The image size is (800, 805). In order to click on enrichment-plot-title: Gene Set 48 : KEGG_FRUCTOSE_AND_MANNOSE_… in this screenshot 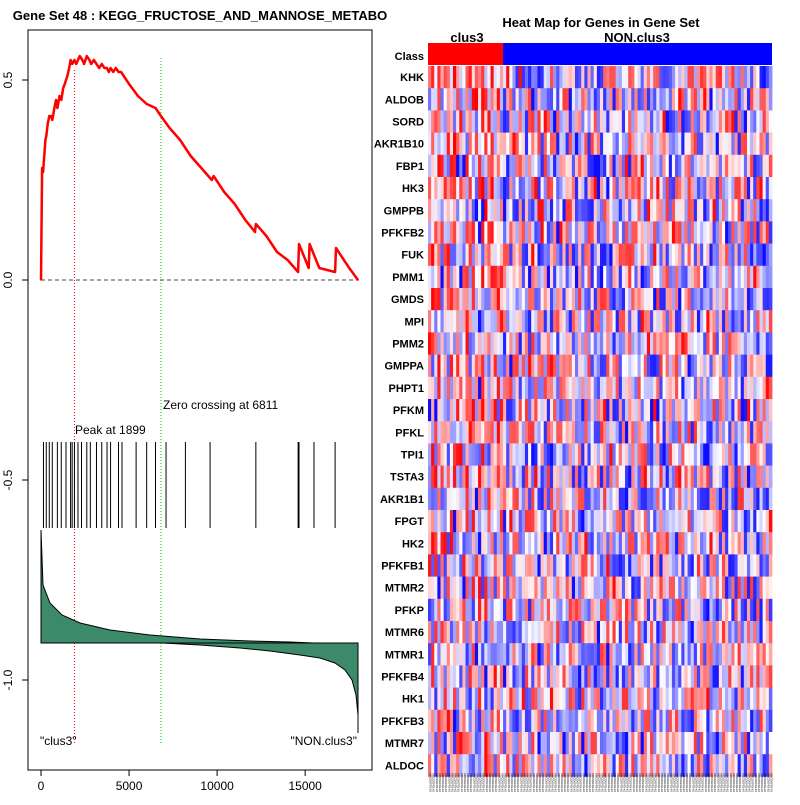, I will do `click(200, 15)`.